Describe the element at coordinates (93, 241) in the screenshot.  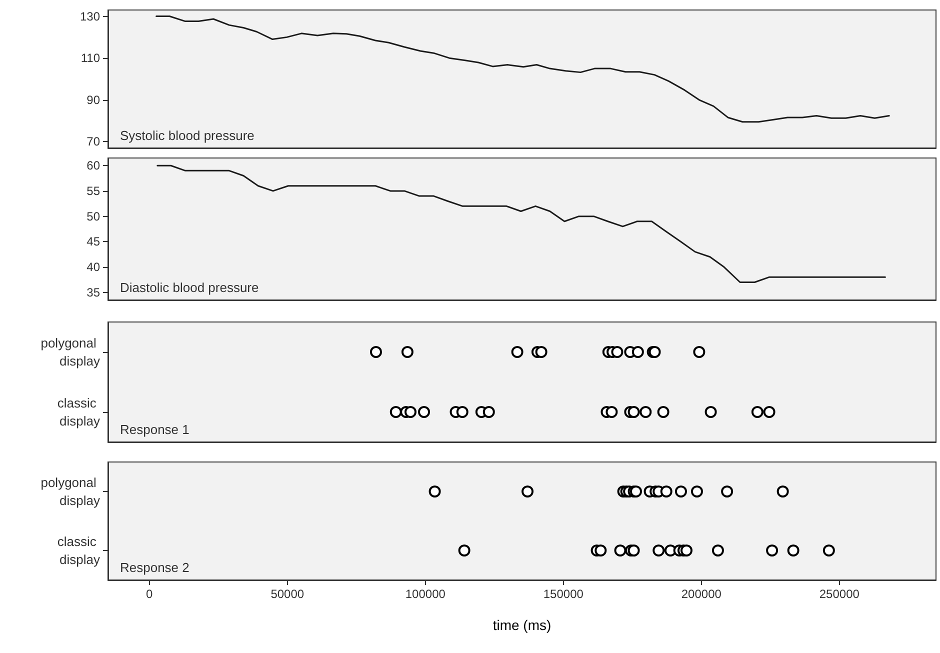
I see `y-tick-label: 45` at that location.